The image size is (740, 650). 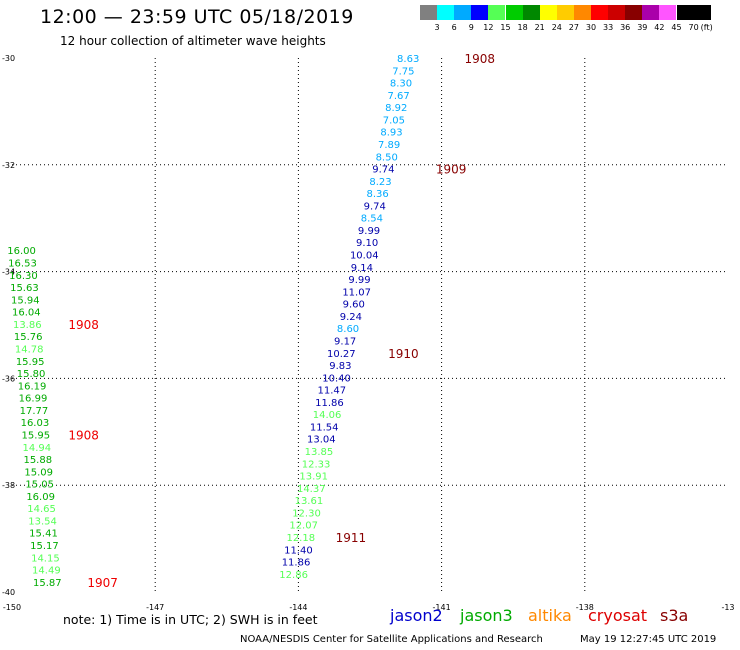 What do you see at coordinates (47, 583) in the screenshot?
I see `wave-height-value: 15.87` at bounding box center [47, 583].